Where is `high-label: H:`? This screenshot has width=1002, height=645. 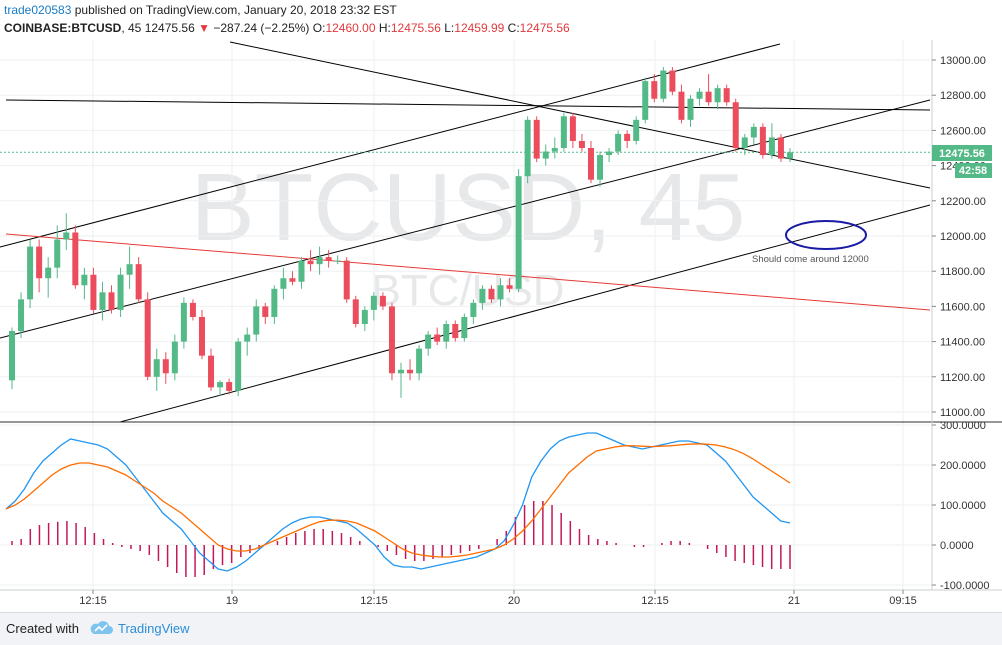 high-label: H: is located at coordinates (384, 28).